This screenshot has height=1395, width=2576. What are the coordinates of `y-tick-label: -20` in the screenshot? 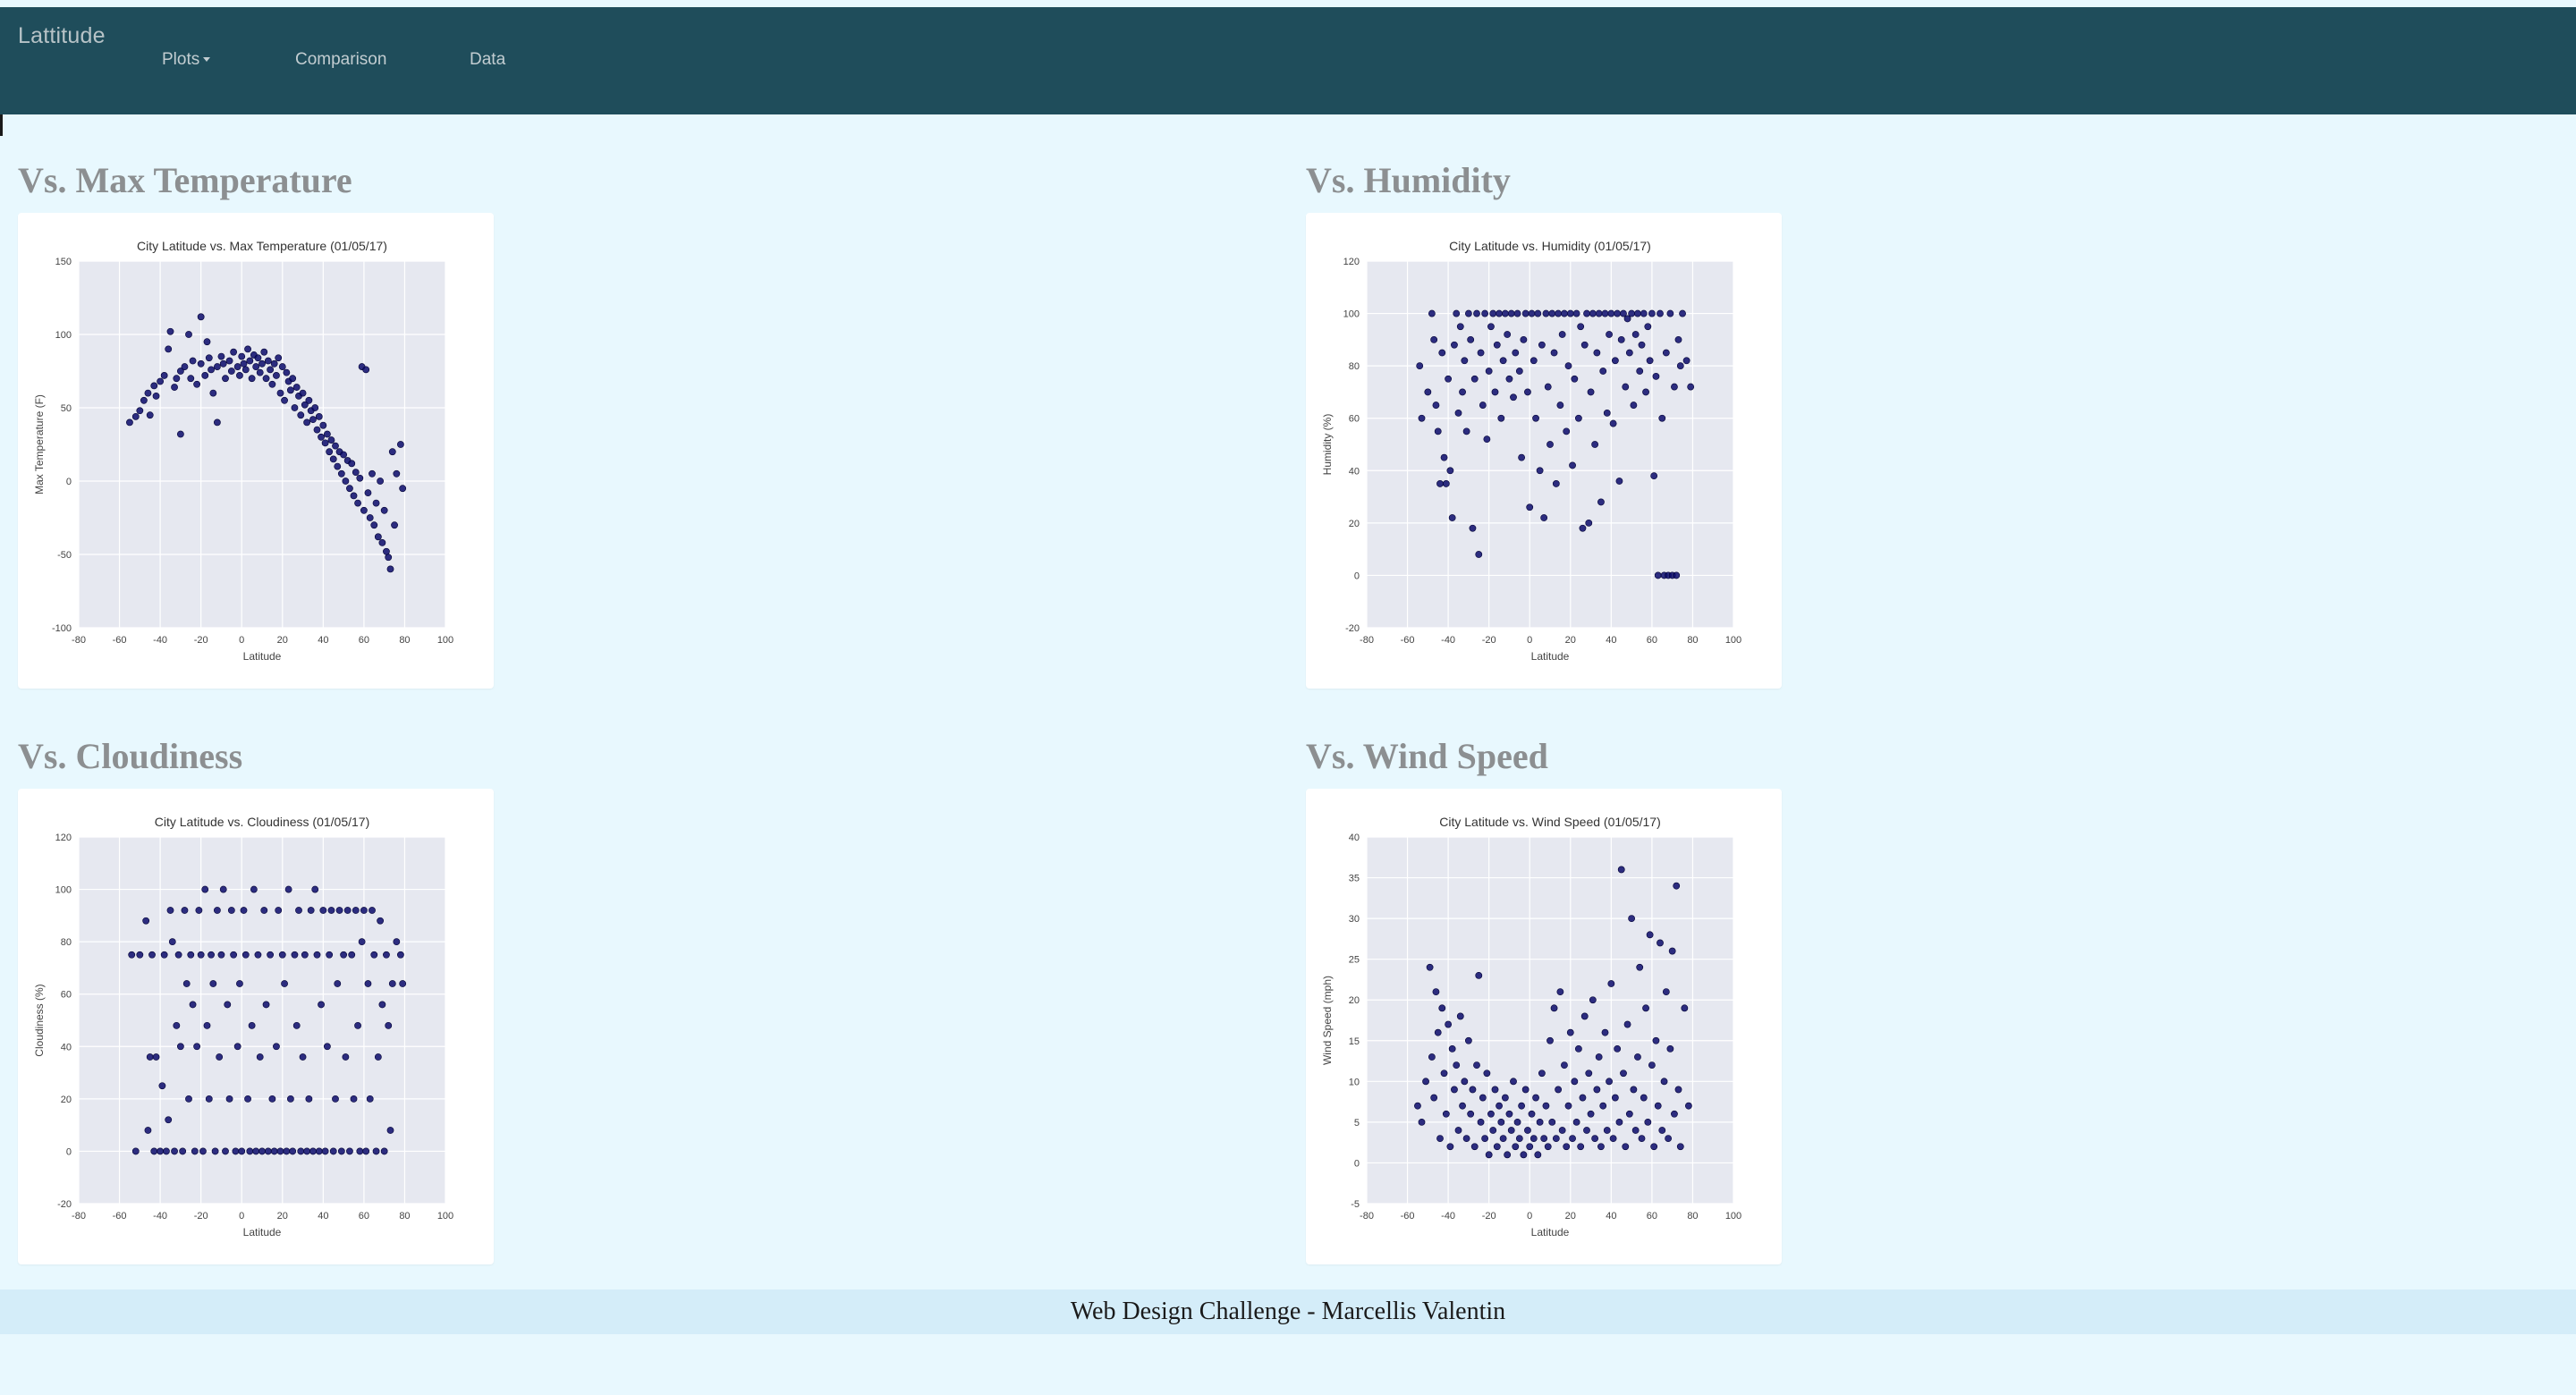 It's located at (64, 1204).